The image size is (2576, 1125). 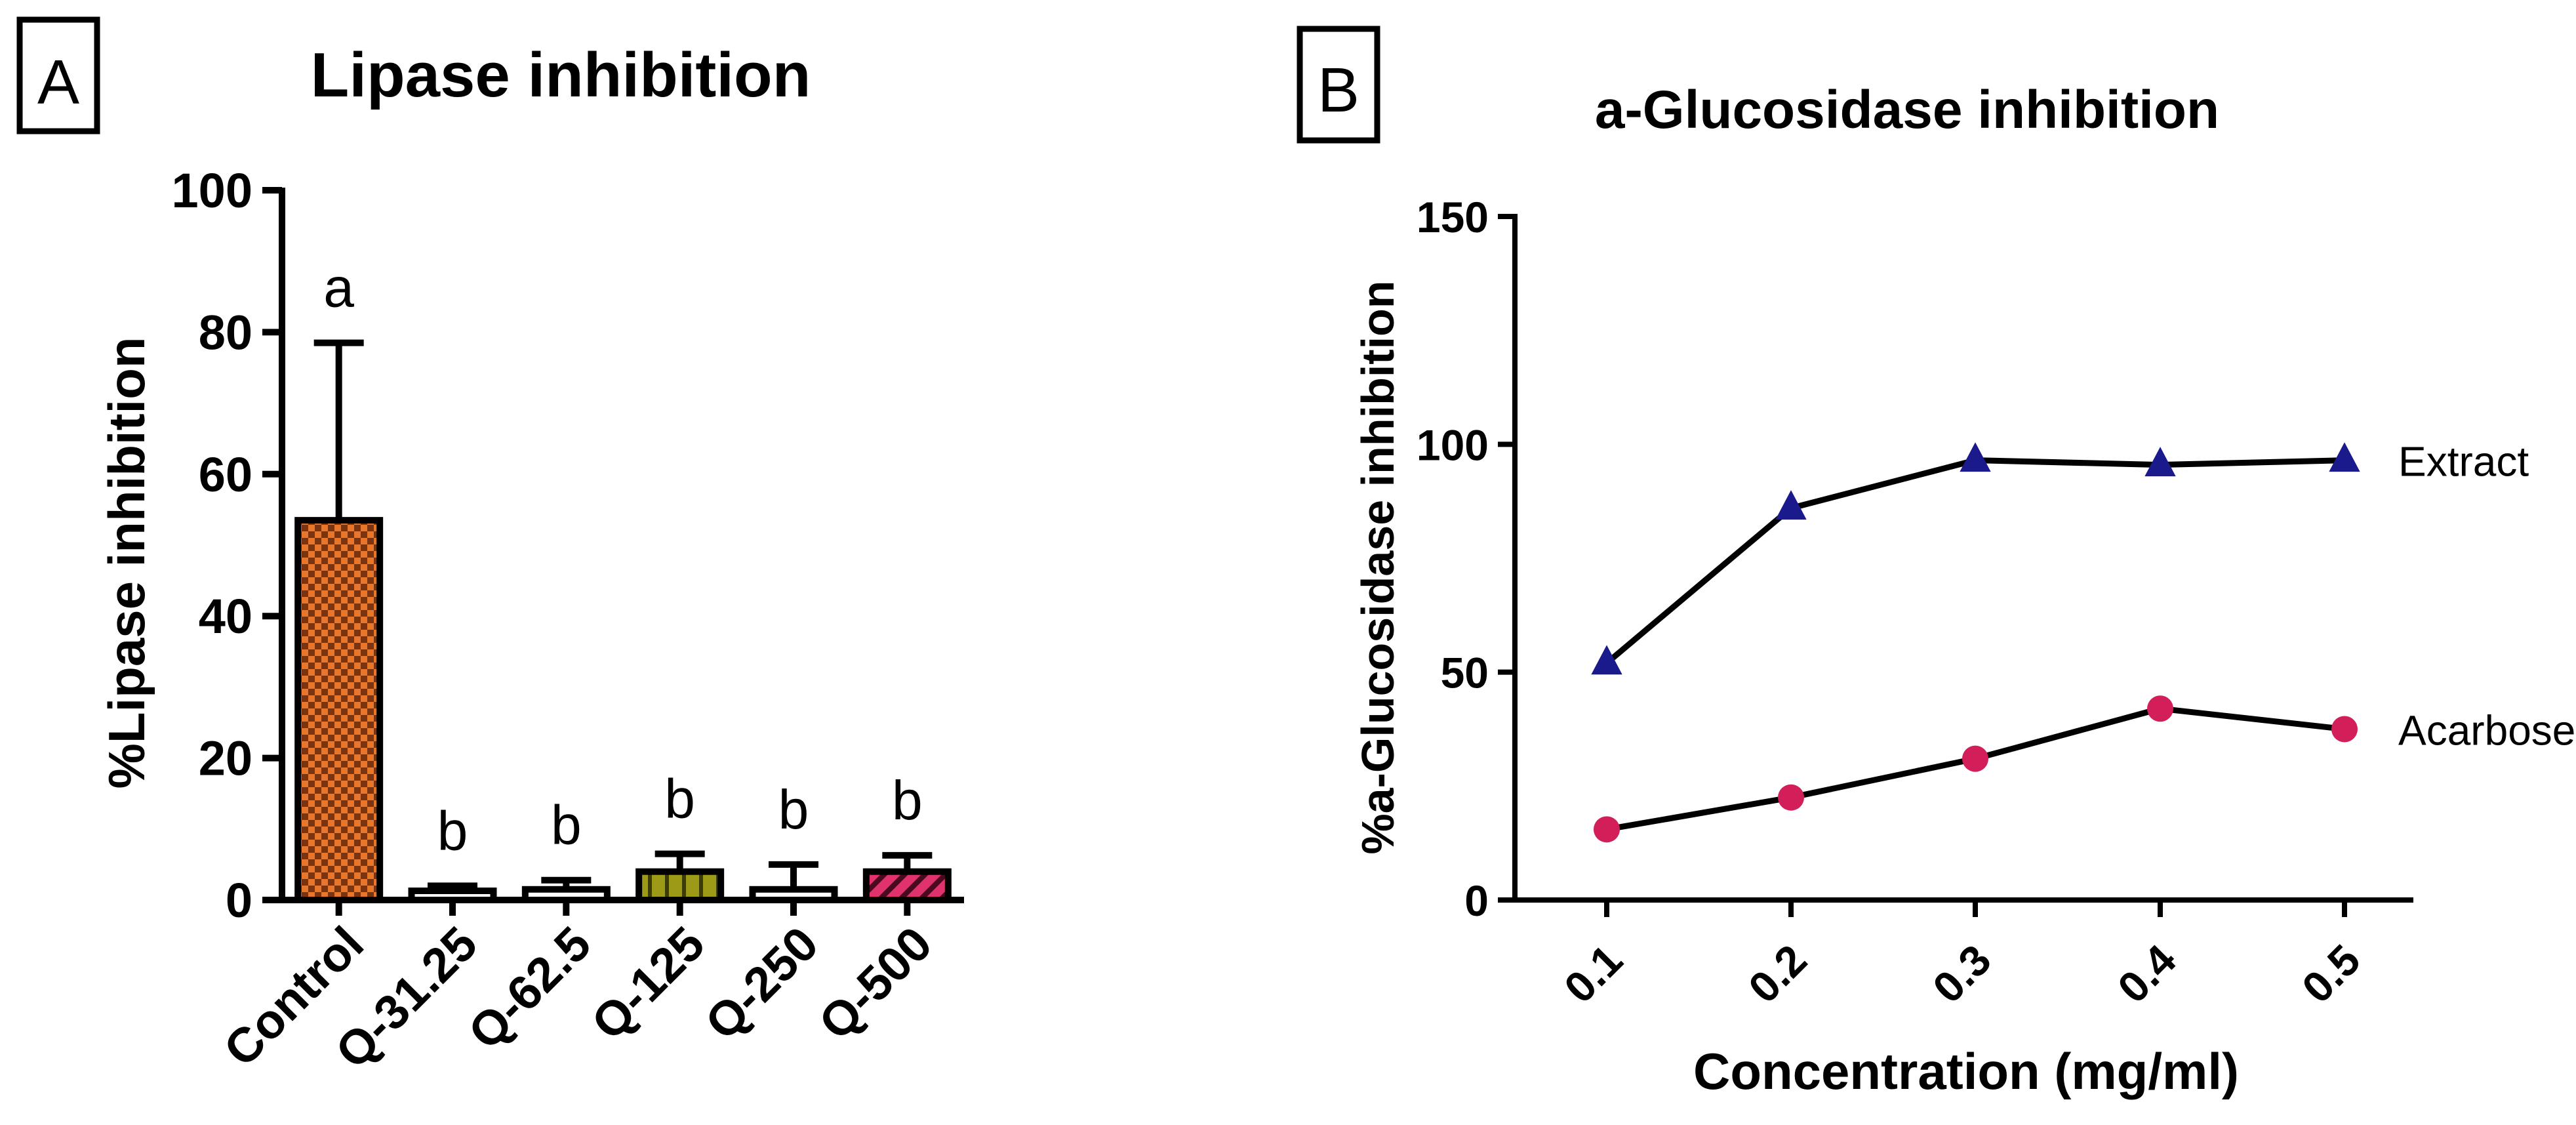 I want to click on panel-a-label: A, so click(x=58, y=82).